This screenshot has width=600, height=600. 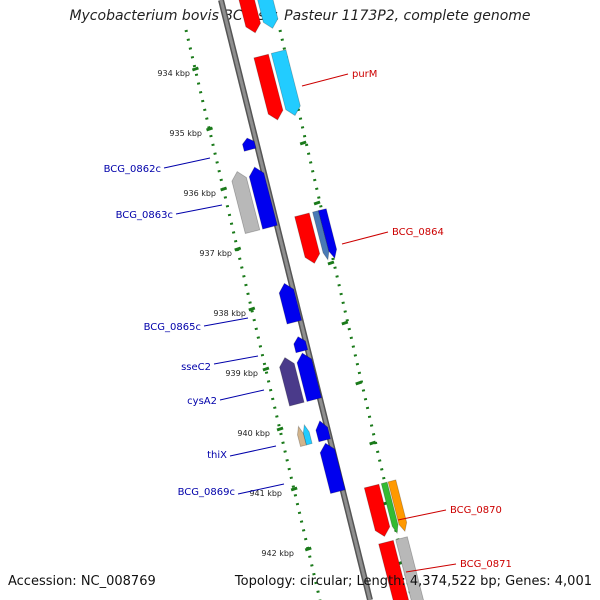 What do you see at coordinates (307, 434) in the screenshot?
I see `gene-thiX-cyan` at bounding box center [307, 434].